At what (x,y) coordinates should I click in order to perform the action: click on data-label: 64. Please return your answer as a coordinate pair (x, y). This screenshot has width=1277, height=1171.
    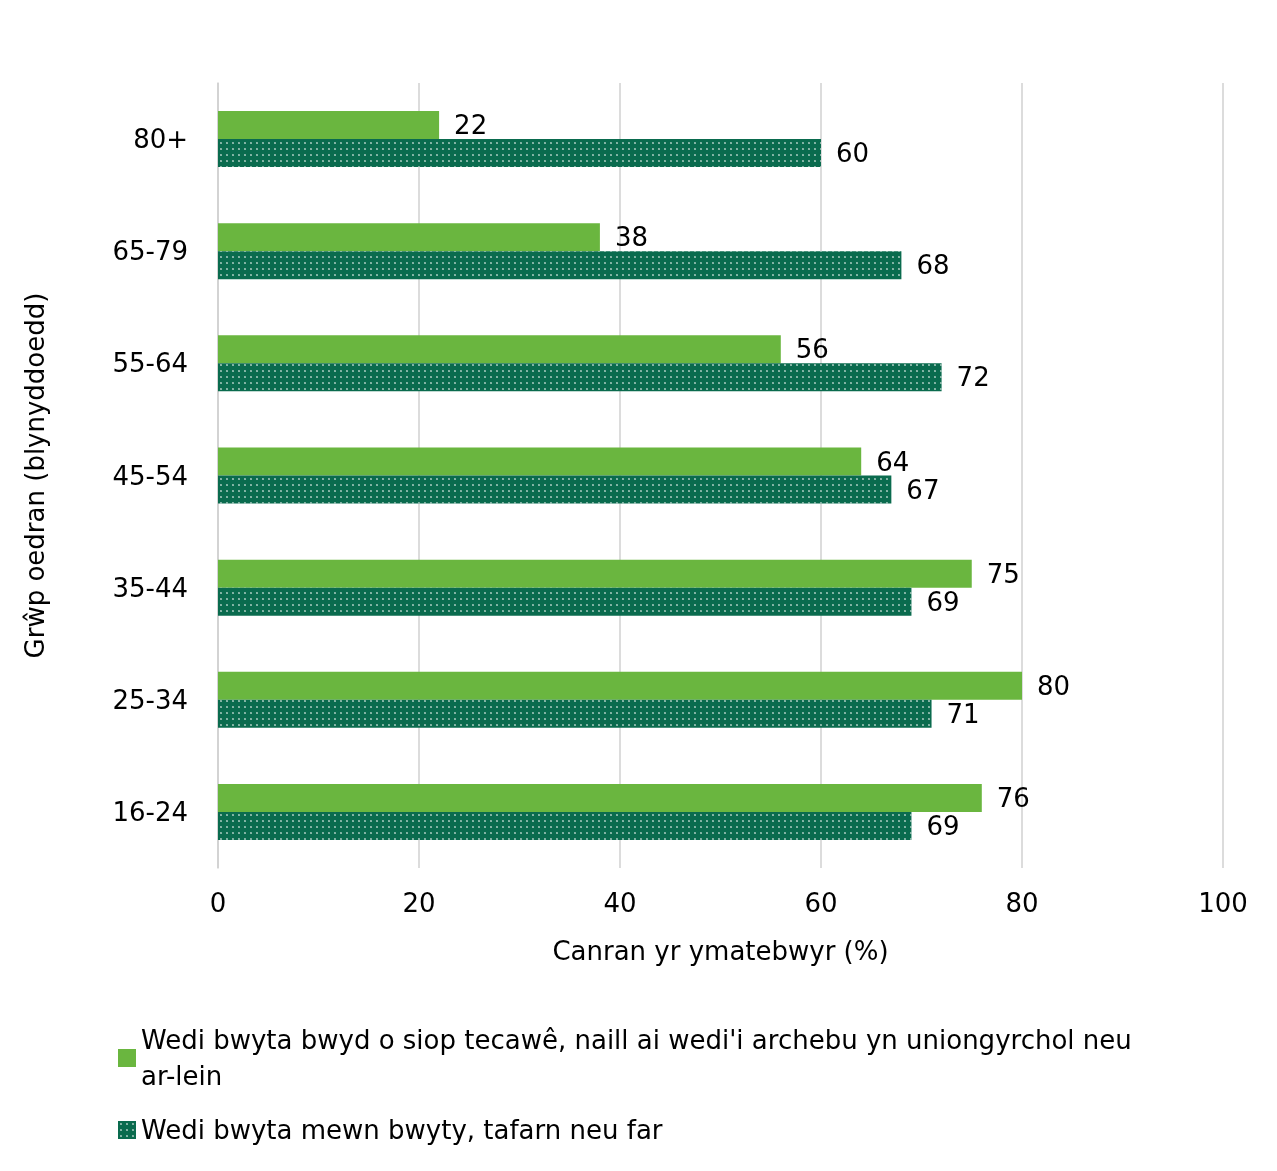
    Looking at the image, I should click on (893, 461).